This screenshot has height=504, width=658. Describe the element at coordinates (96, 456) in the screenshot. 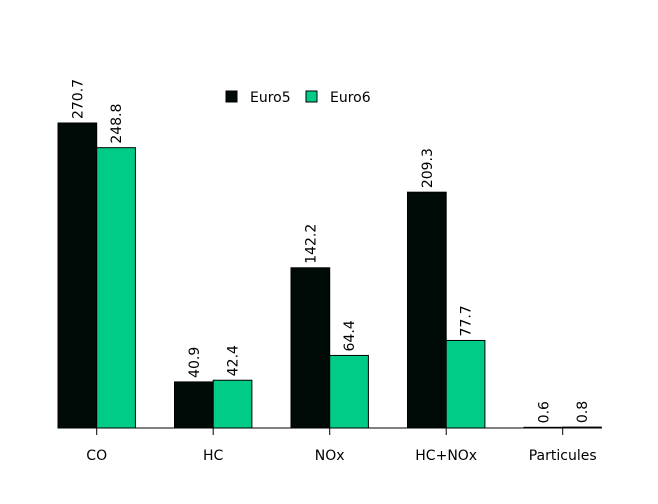

I see `x-tick-label: CO` at that location.